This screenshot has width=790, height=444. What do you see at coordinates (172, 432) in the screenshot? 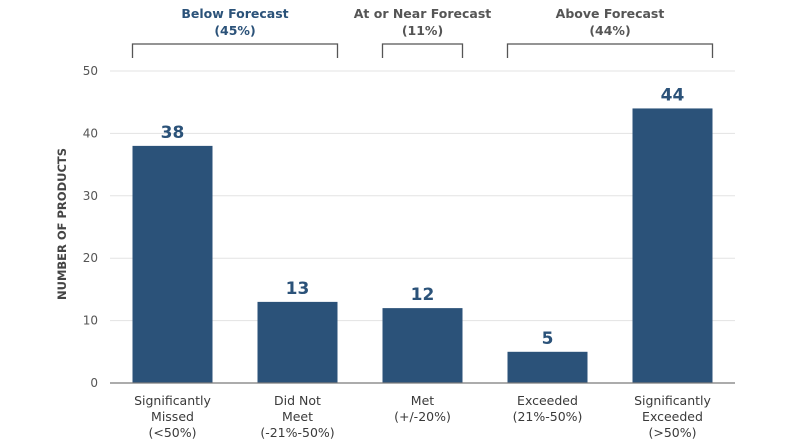
I see `category-label-line: (<50%)` at bounding box center [172, 432].